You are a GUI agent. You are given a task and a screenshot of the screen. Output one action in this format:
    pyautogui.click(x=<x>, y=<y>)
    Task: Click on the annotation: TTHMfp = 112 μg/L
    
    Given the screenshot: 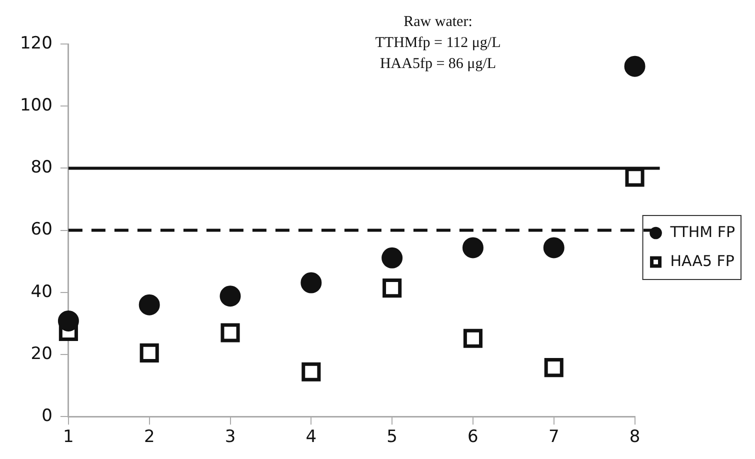 What is the action you would take?
    pyautogui.click(x=438, y=42)
    